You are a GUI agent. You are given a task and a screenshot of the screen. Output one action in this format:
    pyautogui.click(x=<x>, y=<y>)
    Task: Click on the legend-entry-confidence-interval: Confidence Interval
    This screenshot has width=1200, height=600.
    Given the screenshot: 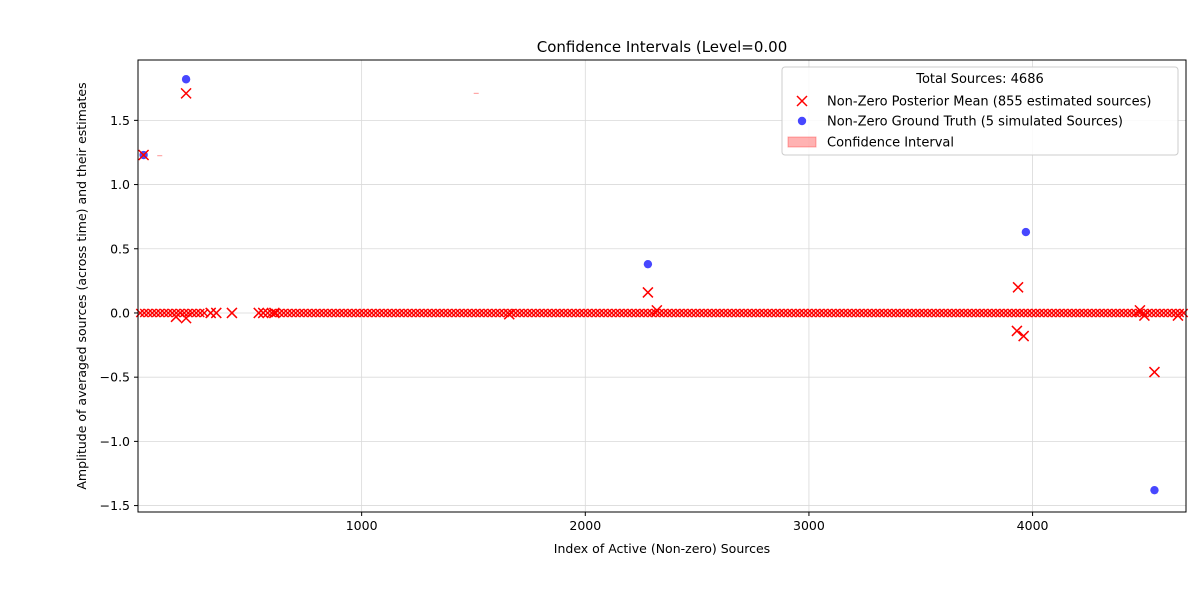 What is the action you would take?
    pyautogui.click(x=890, y=143)
    